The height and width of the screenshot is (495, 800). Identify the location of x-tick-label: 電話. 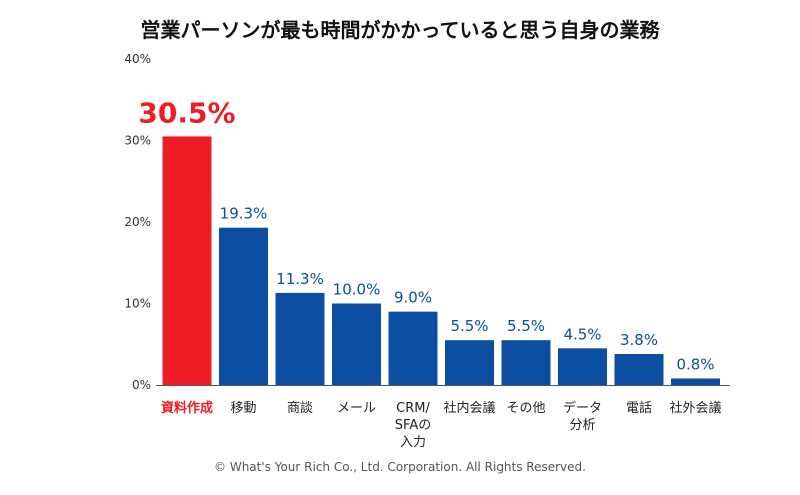
(639, 408).